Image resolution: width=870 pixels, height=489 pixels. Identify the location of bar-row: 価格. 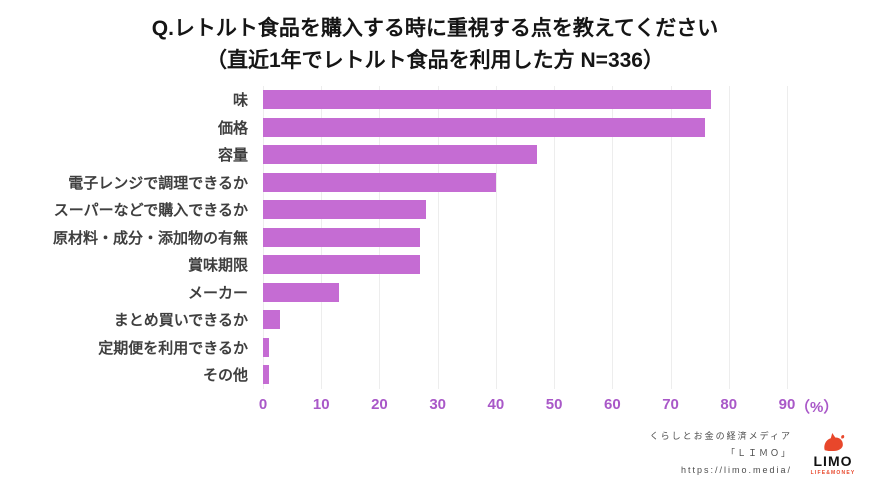
(435, 128).